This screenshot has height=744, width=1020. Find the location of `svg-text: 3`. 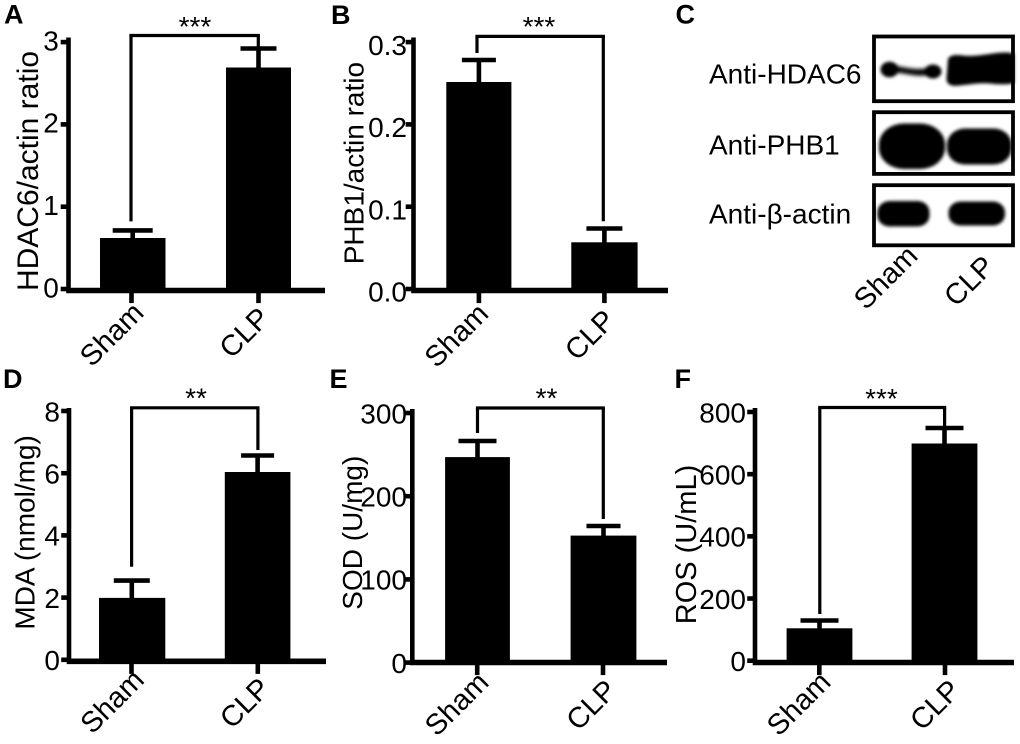

svg-text: 3 is located at coordinates (51, 40).